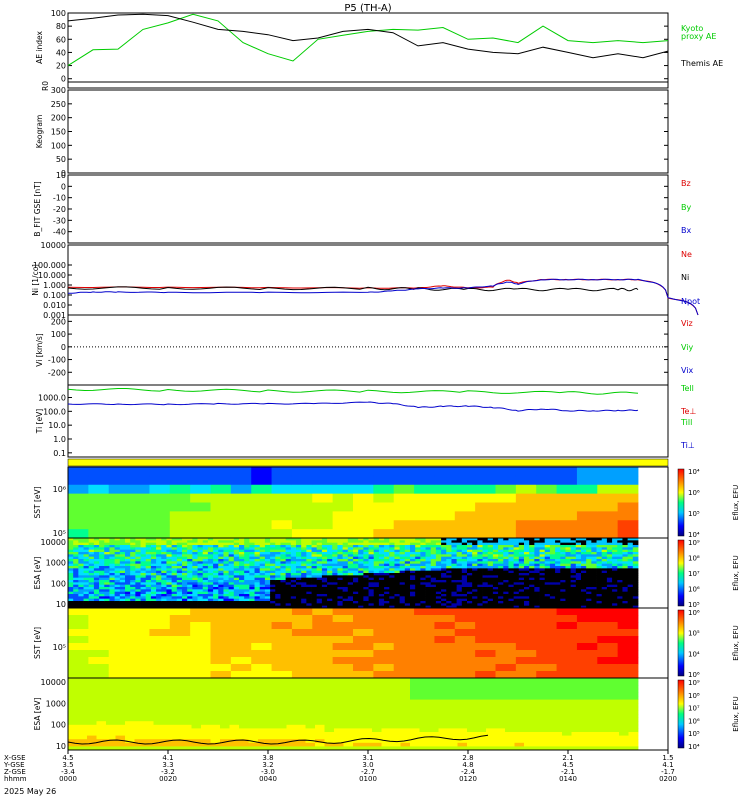  I want to click on x-axis-value-2-5: -2.1, so click(568, 772).